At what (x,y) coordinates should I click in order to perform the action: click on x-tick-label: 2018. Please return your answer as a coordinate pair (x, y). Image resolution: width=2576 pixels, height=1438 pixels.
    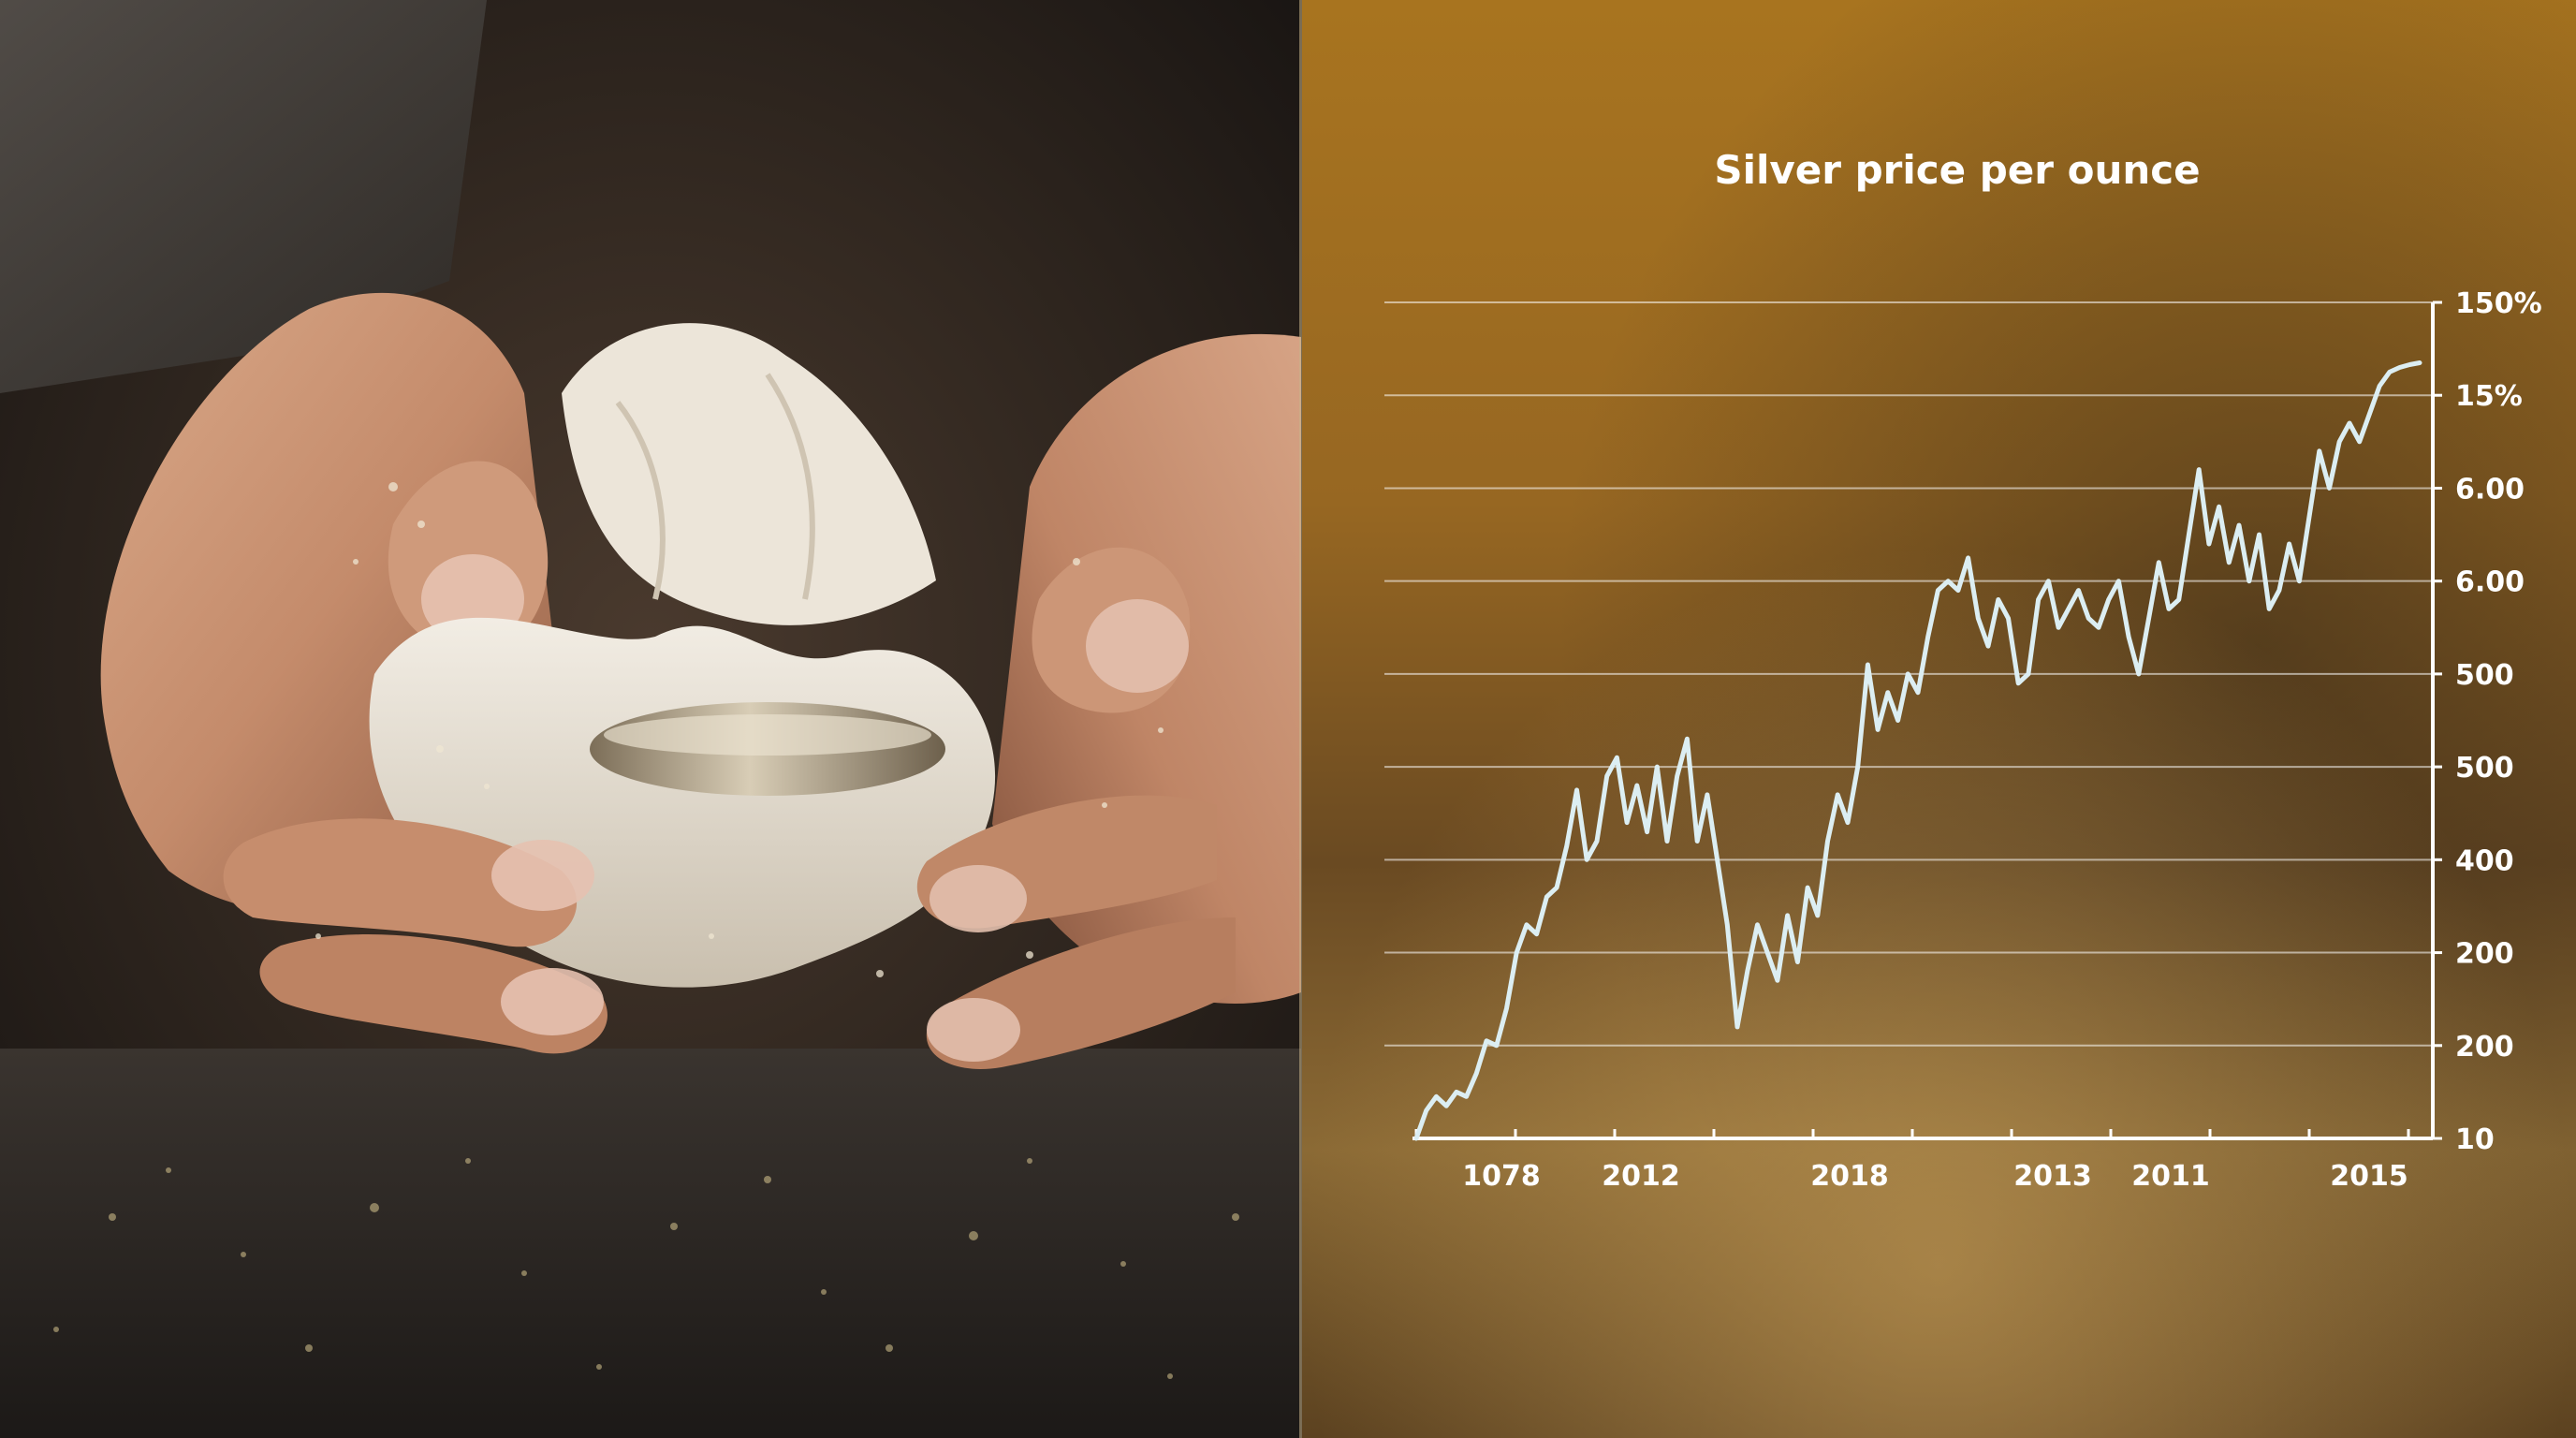
    Looking at the image, I should click on (1849, 1176).